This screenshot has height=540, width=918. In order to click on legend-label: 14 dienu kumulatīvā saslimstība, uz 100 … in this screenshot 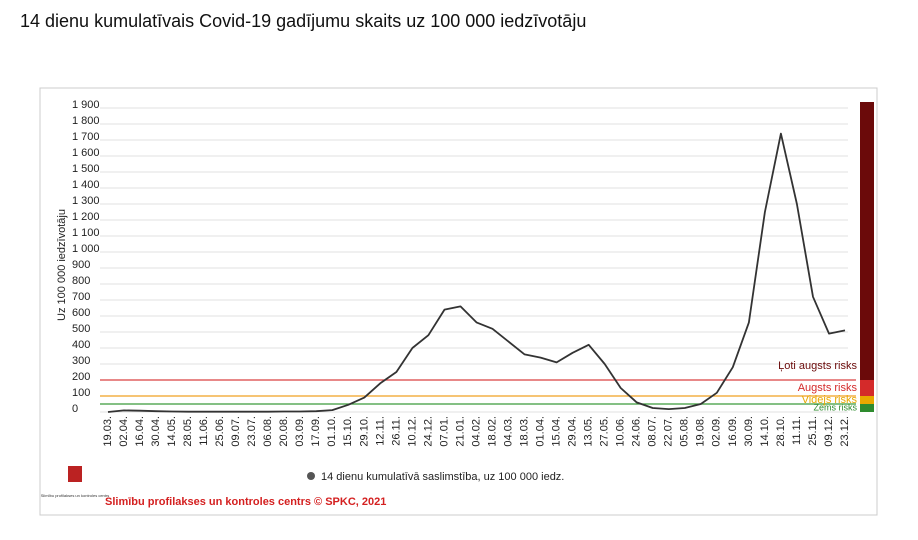, I will do `click(442, 477)`.